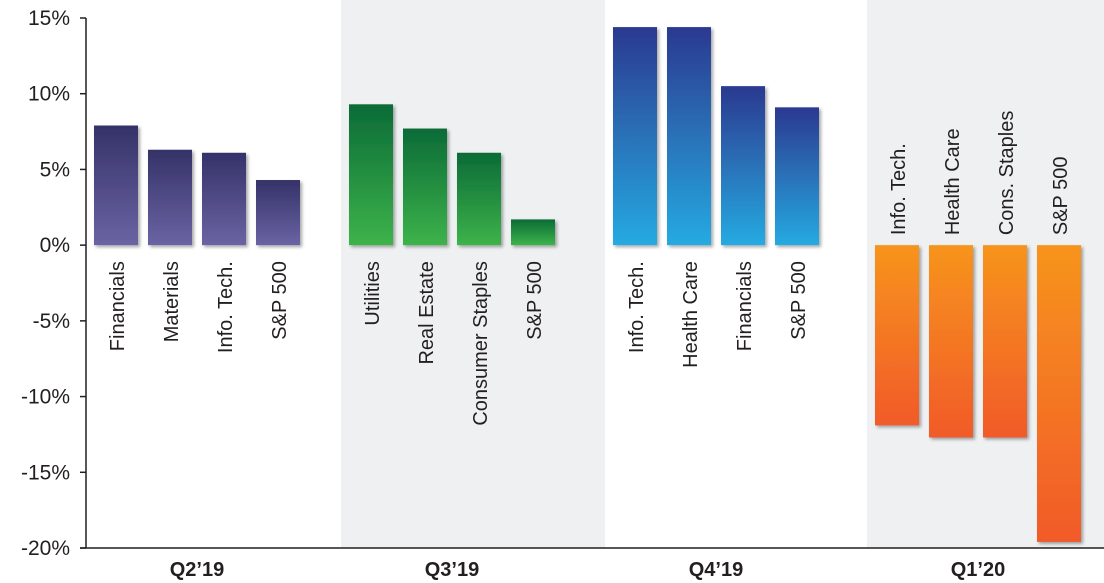  I want to click on group-labels: Q2’19 Q3’19 Q4’19 Q1’20, so click(587, 570).